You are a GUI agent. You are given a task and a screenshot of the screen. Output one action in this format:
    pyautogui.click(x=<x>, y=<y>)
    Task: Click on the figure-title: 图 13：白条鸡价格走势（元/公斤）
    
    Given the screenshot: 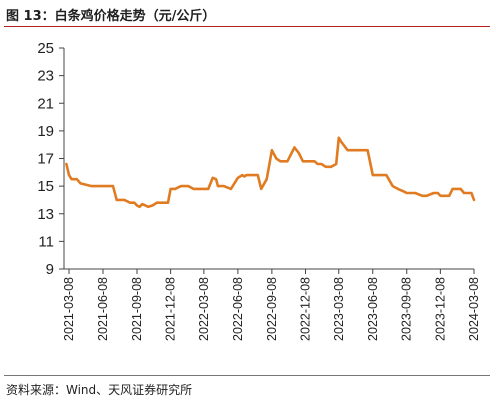 What is the action you would take?
    pyautogui.click(x=111, y=16)
    